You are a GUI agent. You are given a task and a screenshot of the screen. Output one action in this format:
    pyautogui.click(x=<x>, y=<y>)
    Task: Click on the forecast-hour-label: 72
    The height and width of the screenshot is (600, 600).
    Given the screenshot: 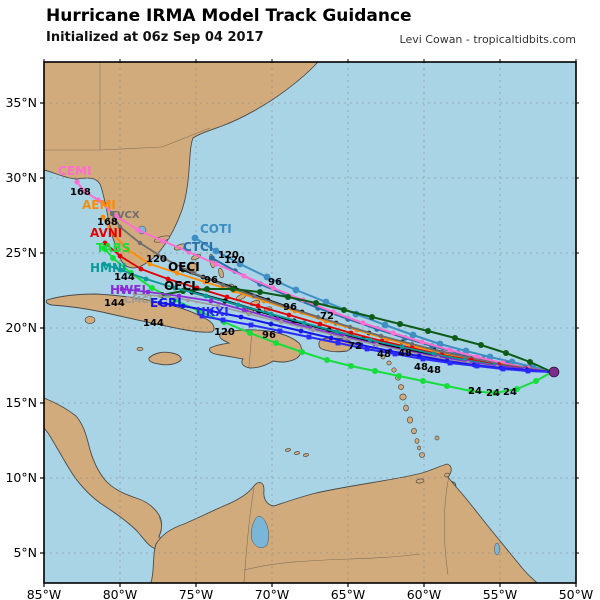 What is the action you would take?
    pyautogui.click(x=327, y=316)
    